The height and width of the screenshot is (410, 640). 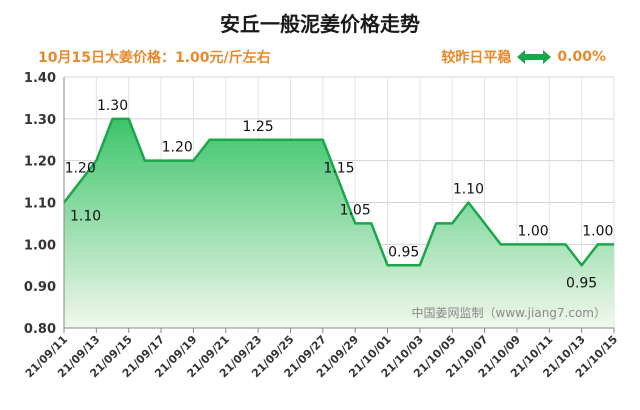 What do you see at coordinates (40, 78) in the screenshot?
I see `y-tick-label: 1.40` at bounding box center [40, 78].